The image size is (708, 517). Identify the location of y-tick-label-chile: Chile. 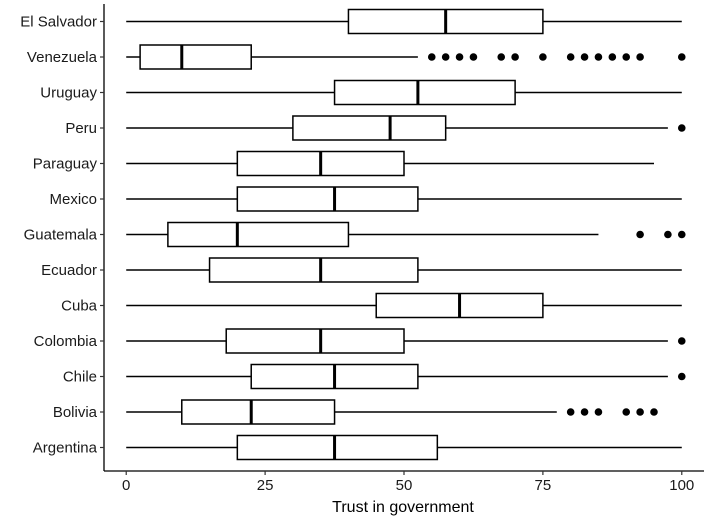
(80, 377).